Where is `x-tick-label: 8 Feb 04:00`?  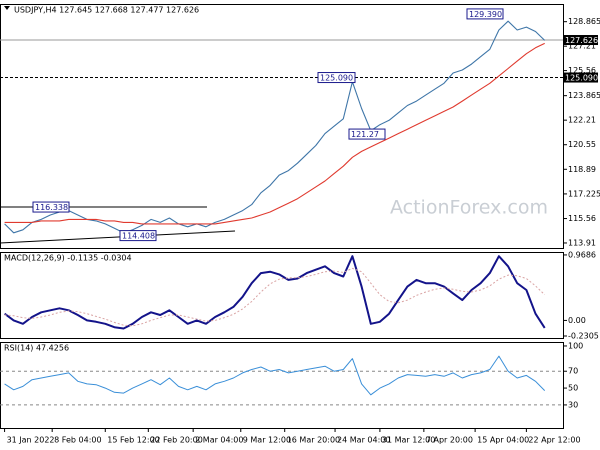
x-tick-label: 8 Feb 04:00 is located at coordinates (77, 440).